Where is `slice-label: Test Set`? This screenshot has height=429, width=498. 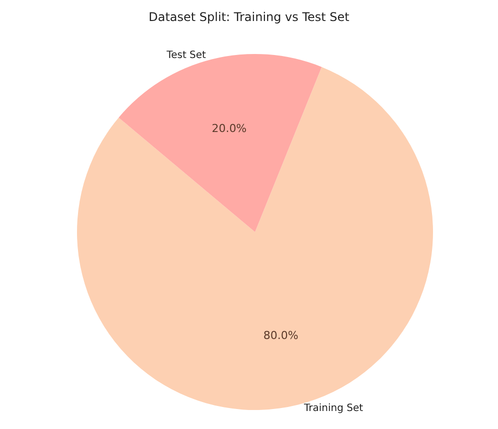
slice-label: Test Set is located at coordinates (186, 55).